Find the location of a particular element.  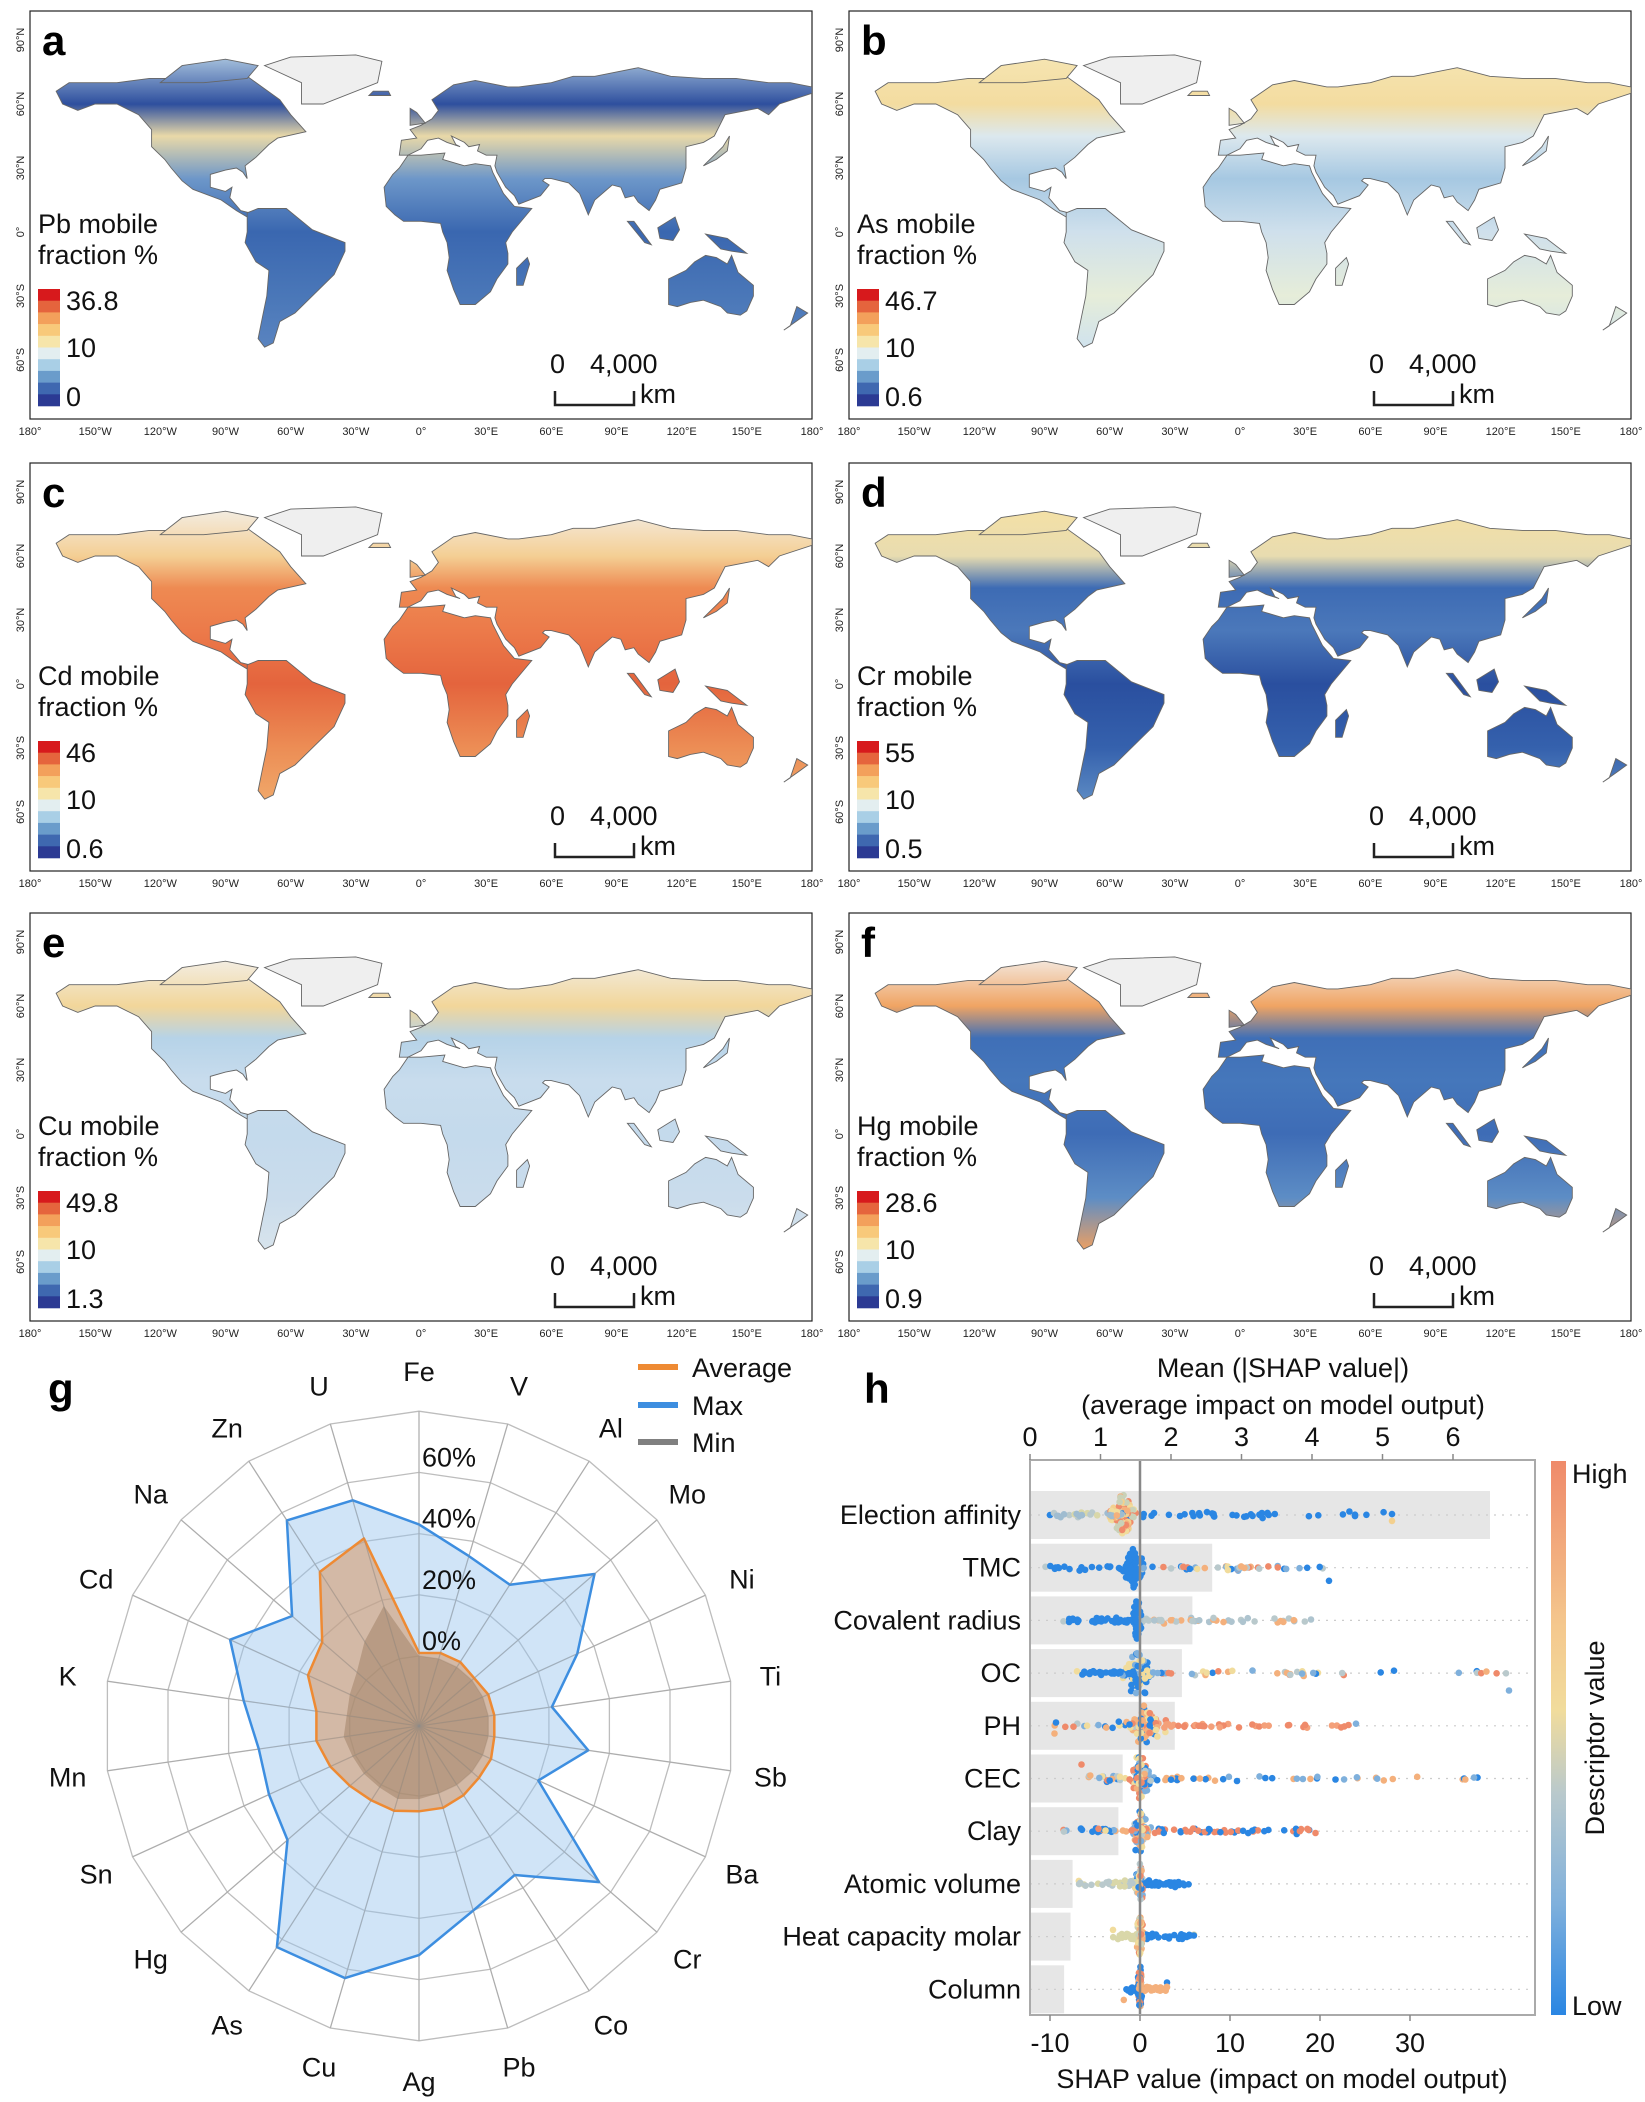

latitude-label: 60°S is located at coordinates (840, 360).